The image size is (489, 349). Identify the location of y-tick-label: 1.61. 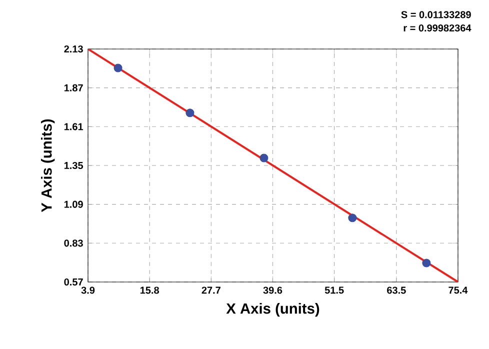
(74, 126).